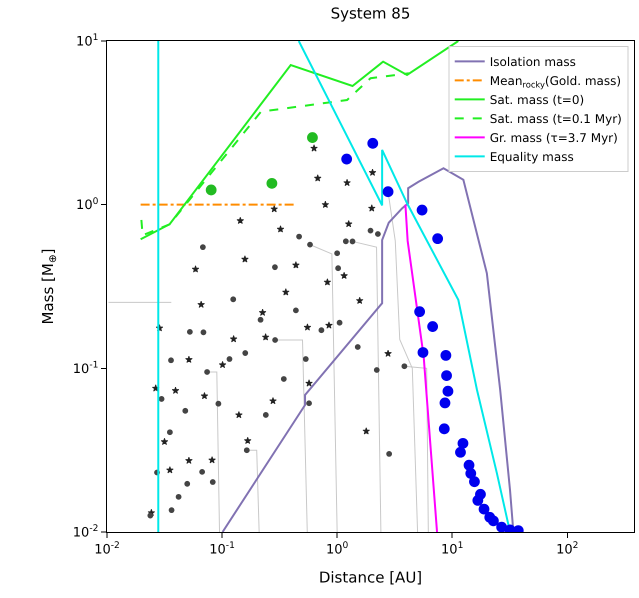  What do you see at coordinates (567, 549) in the screenshot?
I see `x-tick-label: 10$^{2}$` at bounding box center [567, 549].